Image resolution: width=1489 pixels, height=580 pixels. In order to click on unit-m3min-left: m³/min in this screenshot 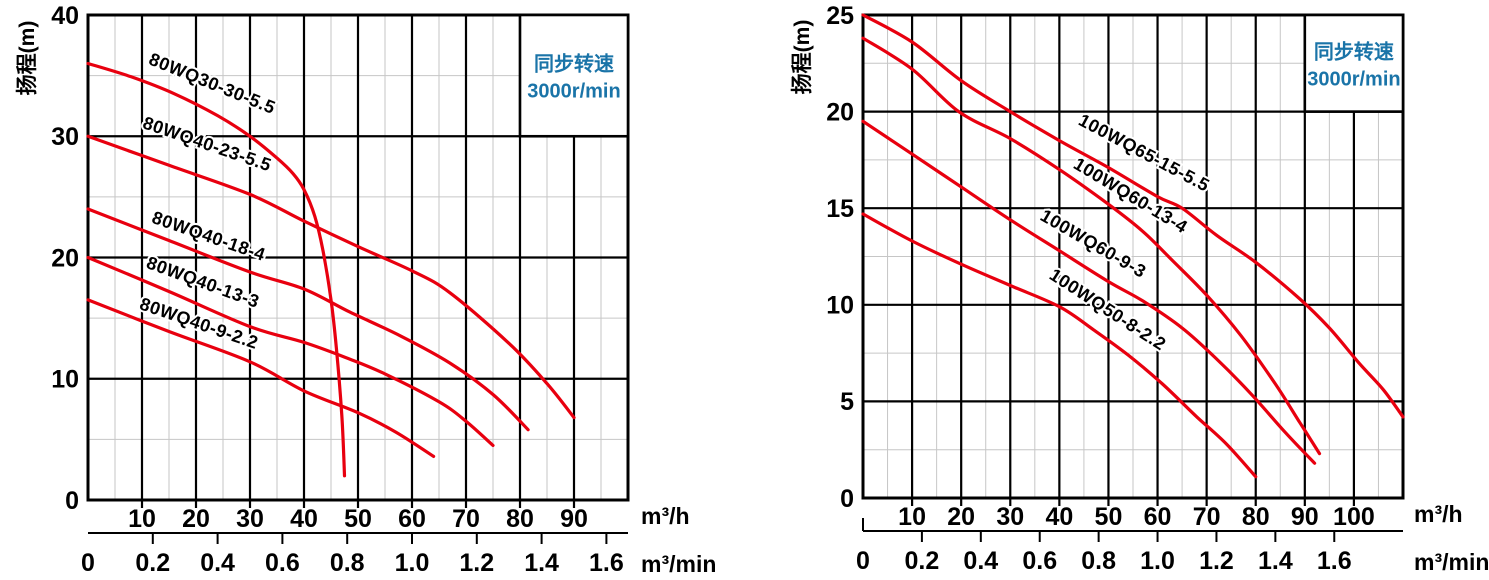, I will do `click(679, 564)`.